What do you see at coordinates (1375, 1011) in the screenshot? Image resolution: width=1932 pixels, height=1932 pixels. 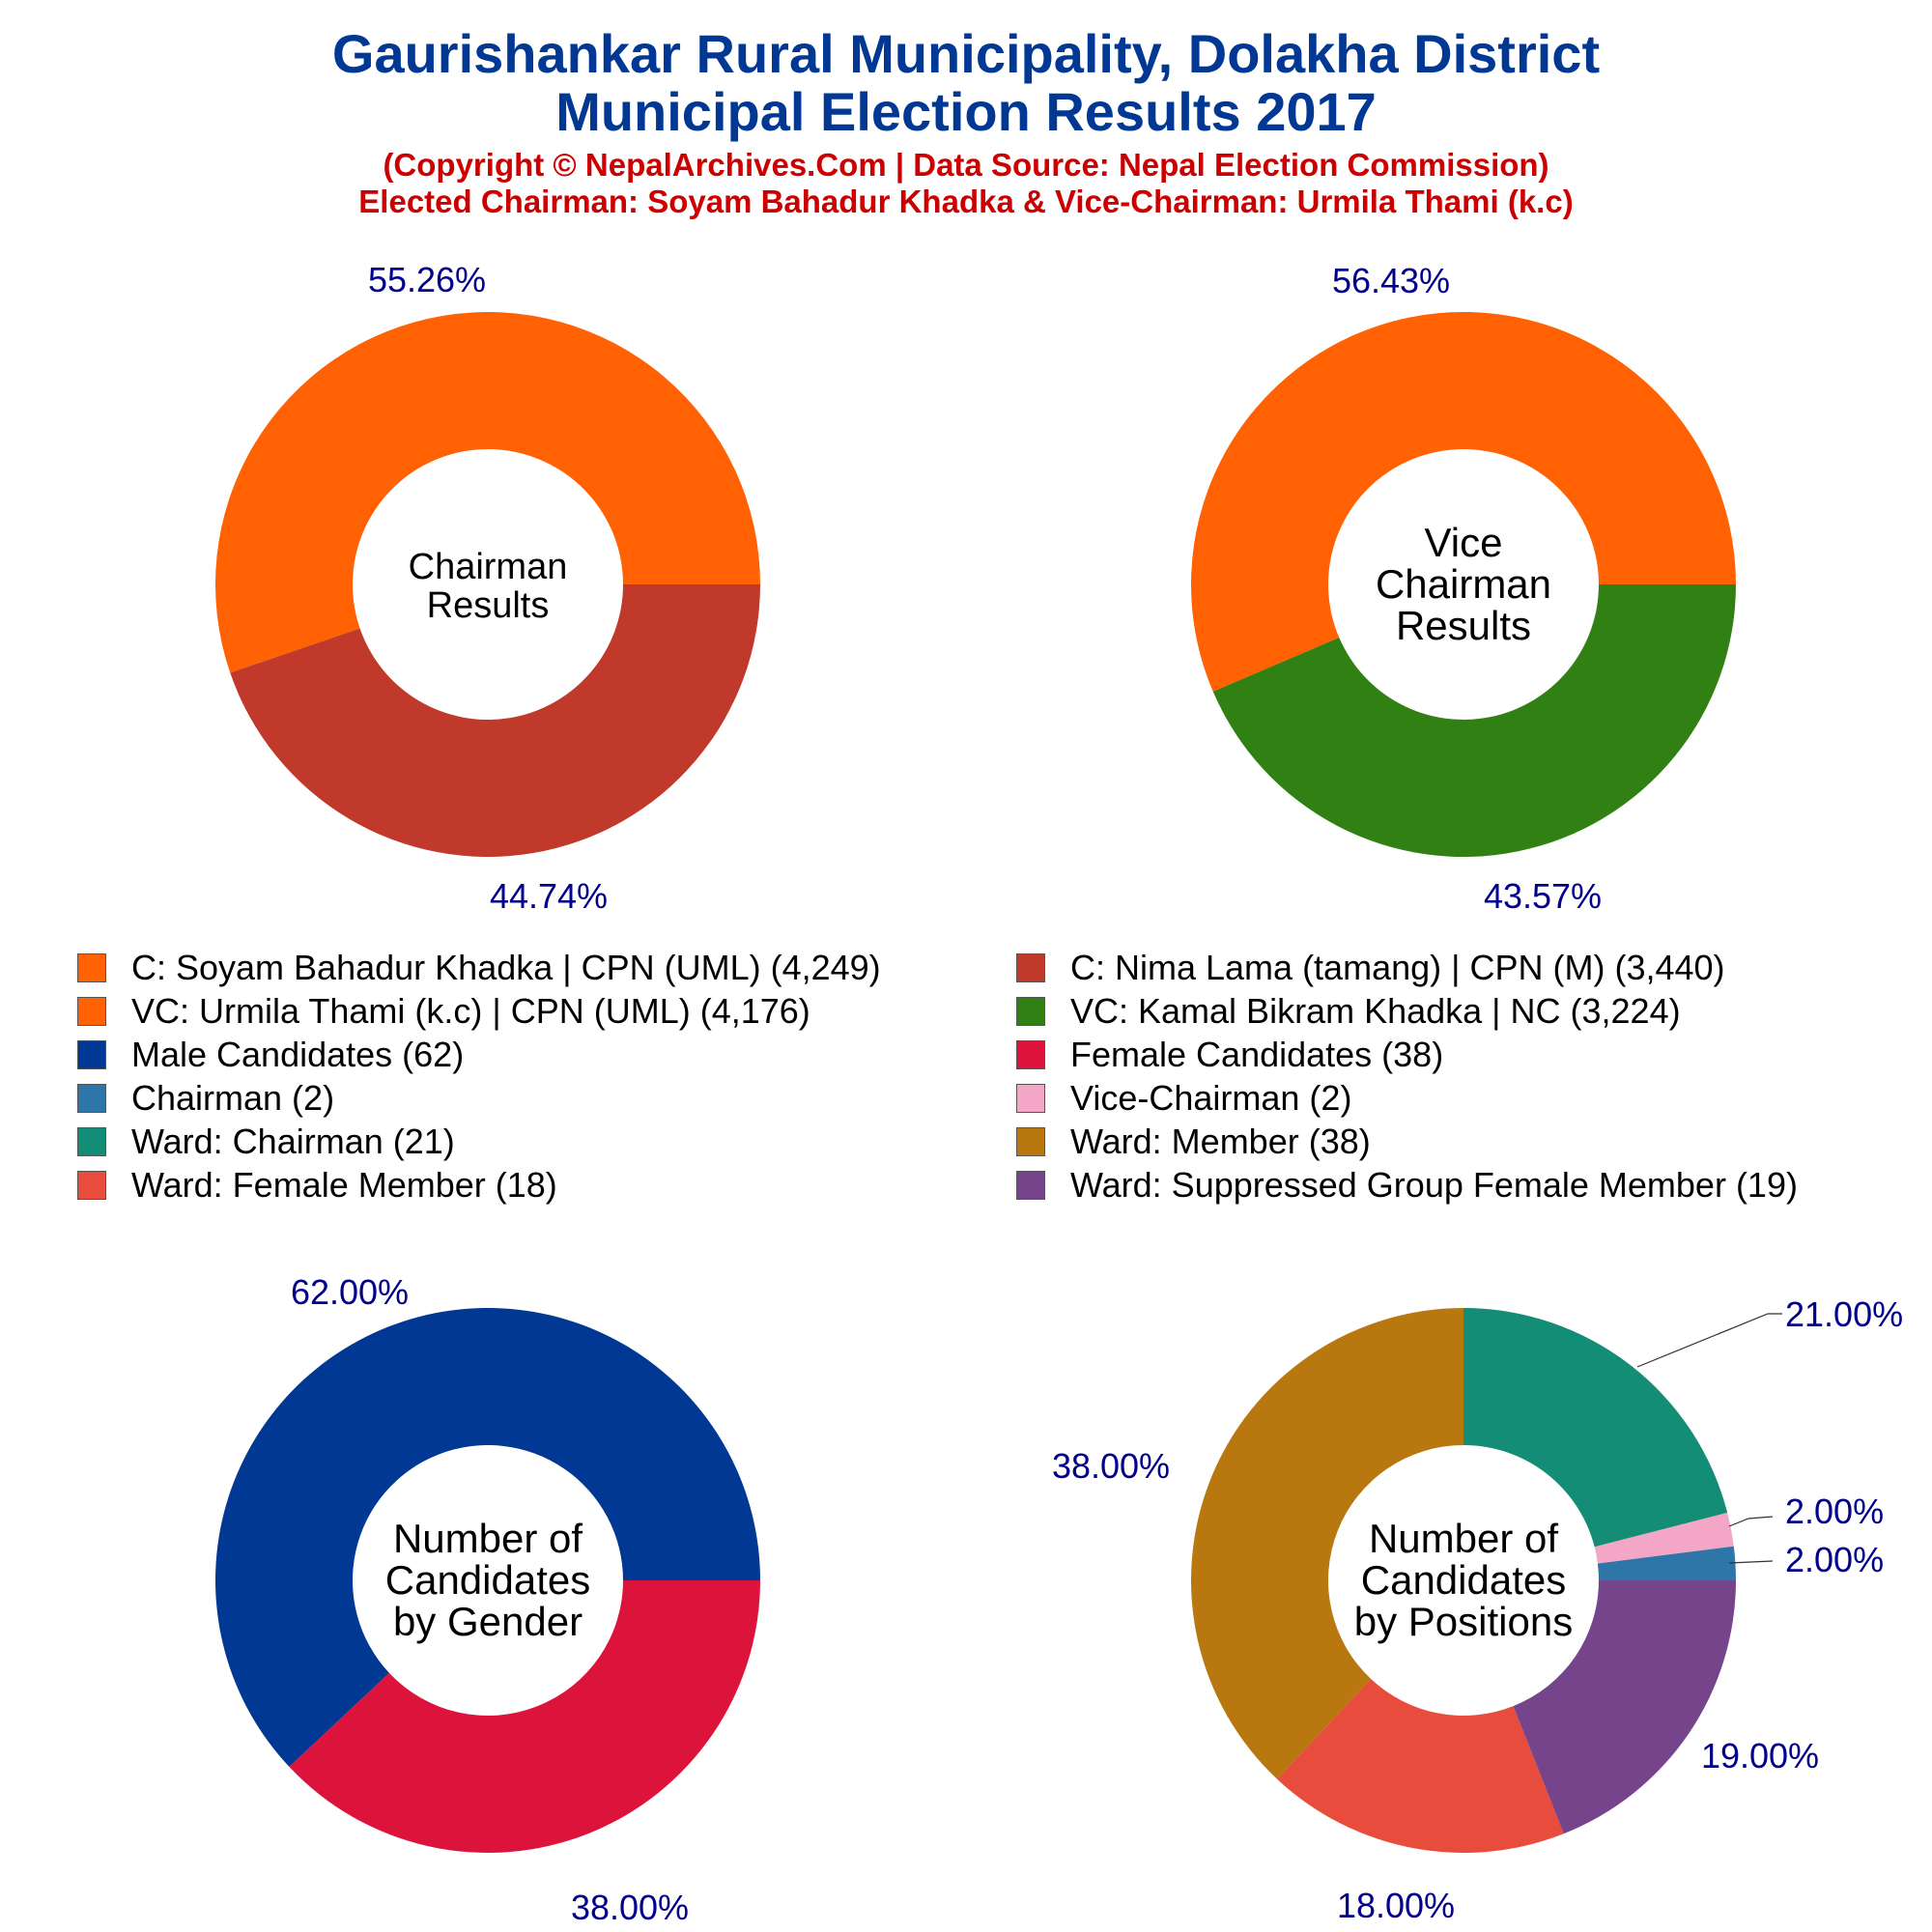 I see `legend-label: VC: Kamal Bikram Khadka | NC (3,224)` at bounding box center [1375, 1011].